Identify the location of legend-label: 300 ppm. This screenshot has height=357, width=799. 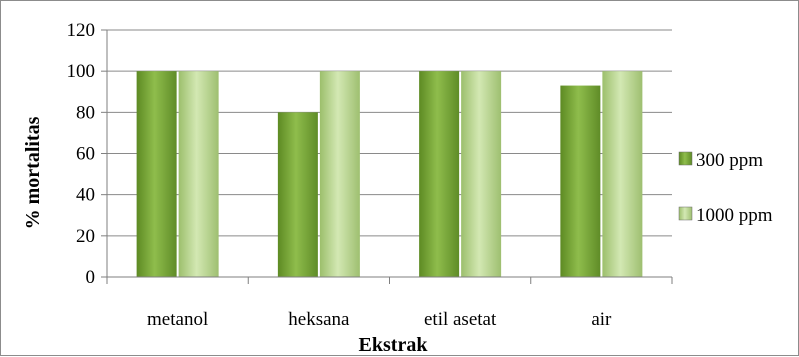
(729, 160).